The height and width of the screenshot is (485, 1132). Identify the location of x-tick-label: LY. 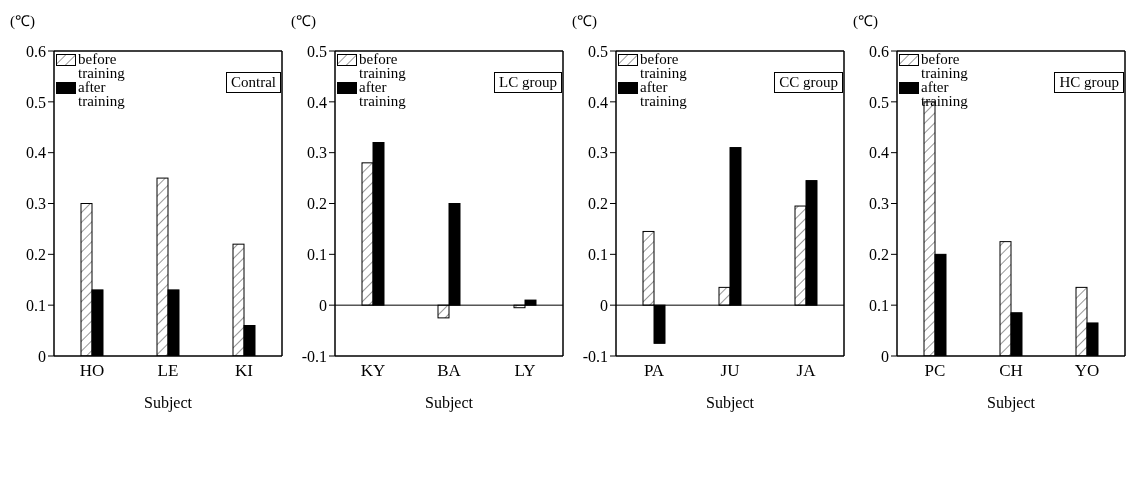
(525, 371).